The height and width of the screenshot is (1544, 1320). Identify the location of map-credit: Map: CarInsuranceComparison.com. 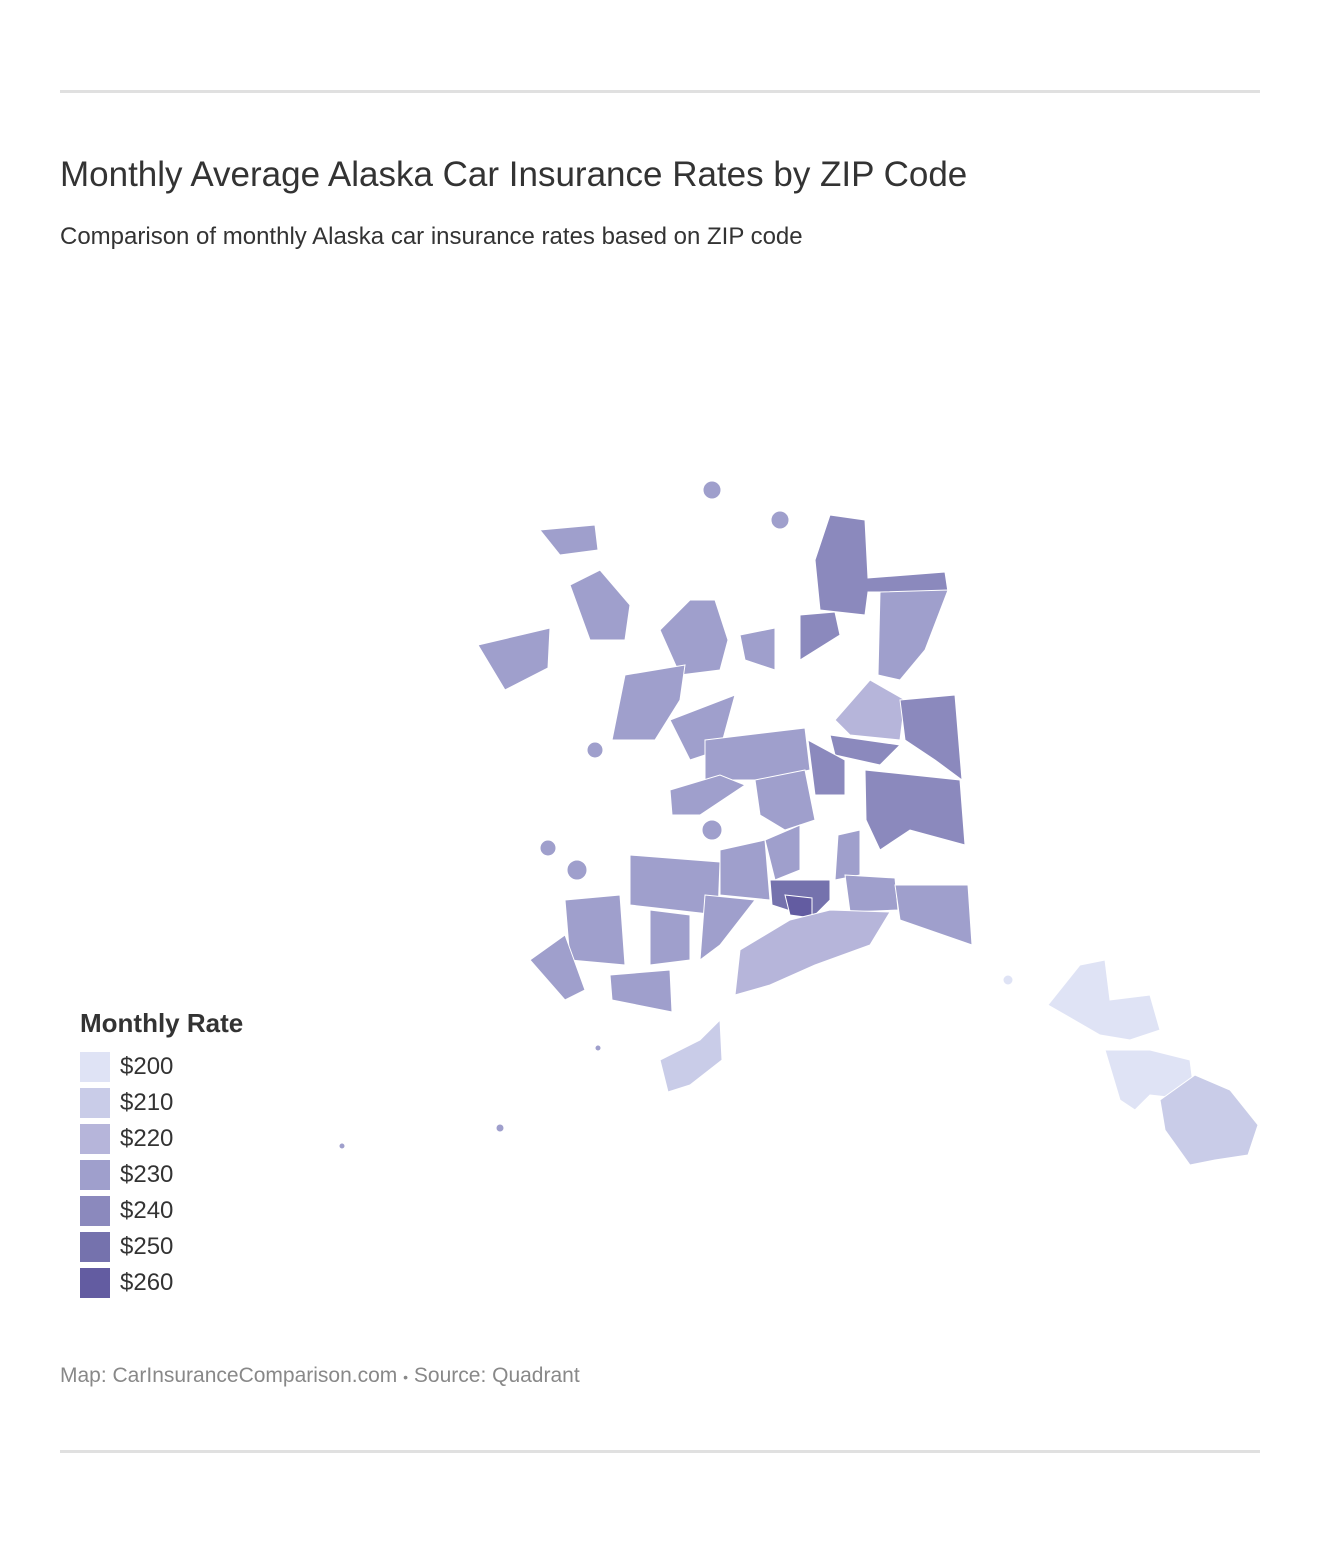
(229, 1375).